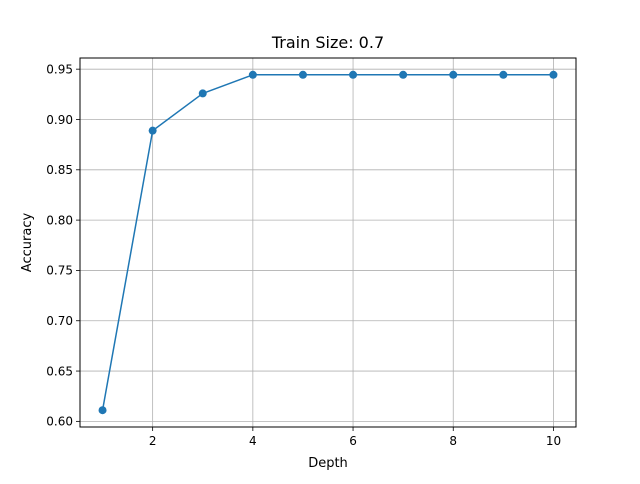 The image size is (640, 484). I want to click on x-axis-label: Depth, so click(328, 463).